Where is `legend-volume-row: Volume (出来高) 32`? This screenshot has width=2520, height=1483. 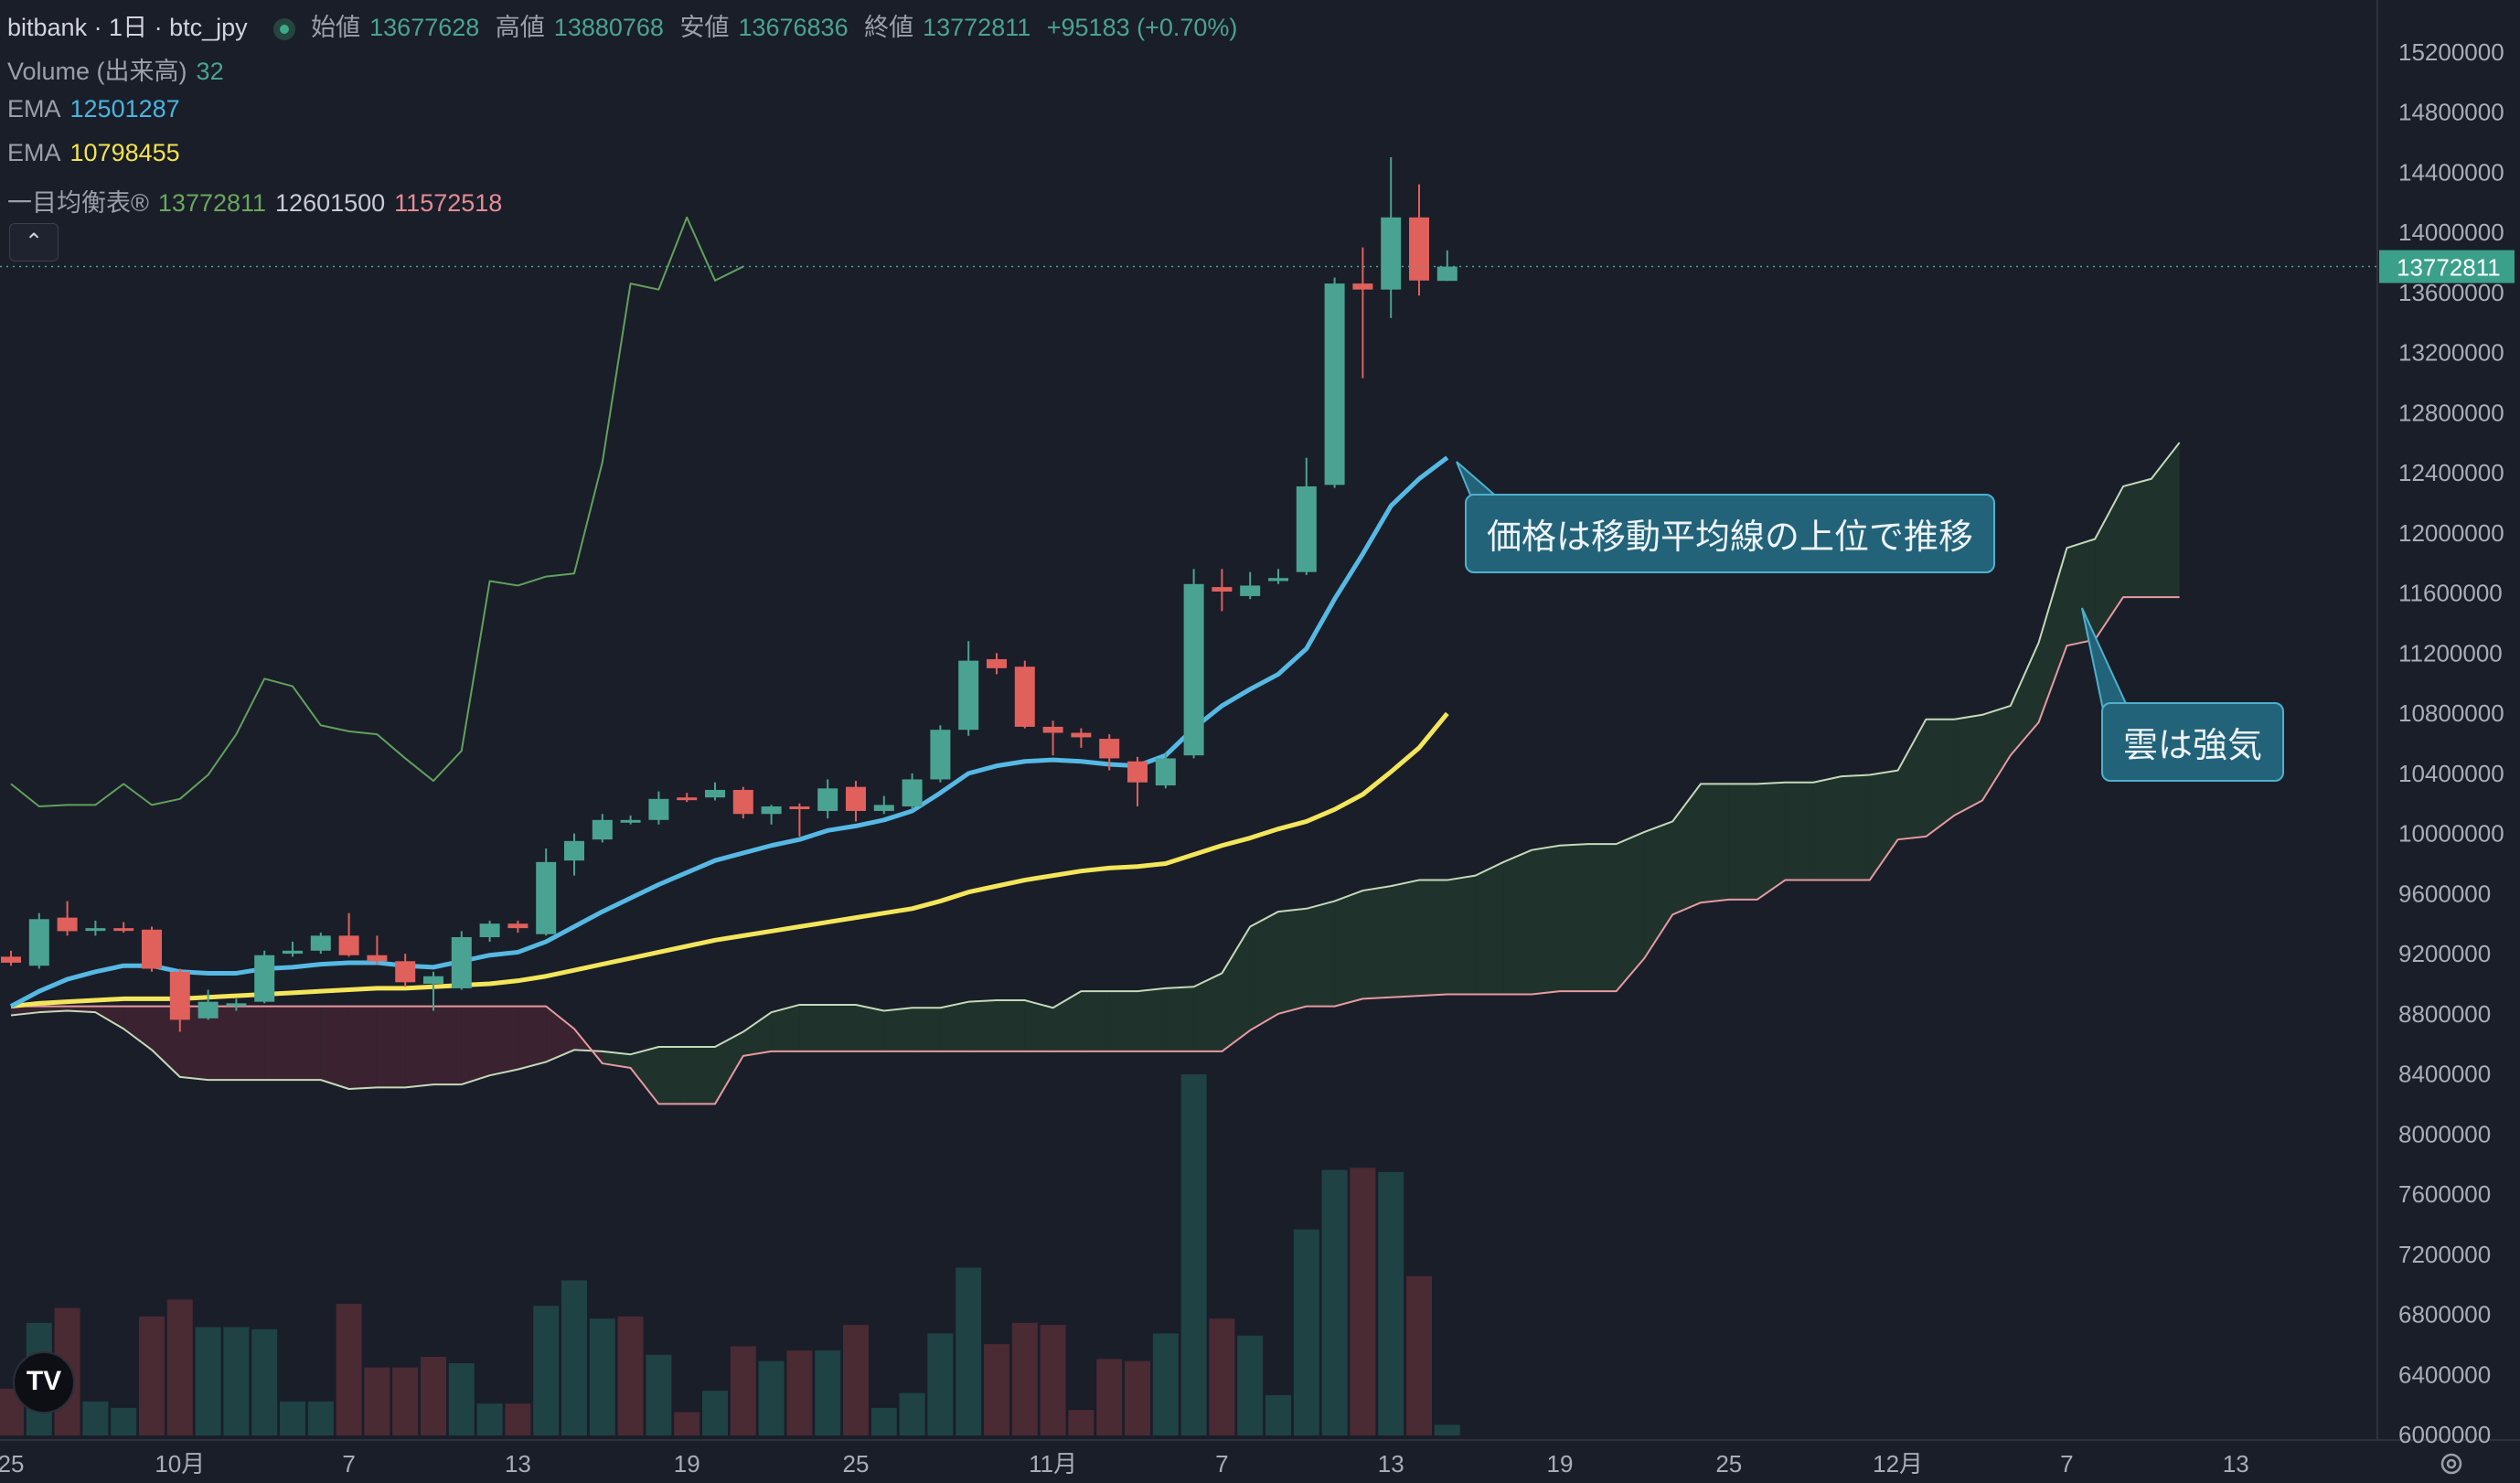
legend-volume-row: Volume (出来高) 32 is located at coordinates (120, 69).